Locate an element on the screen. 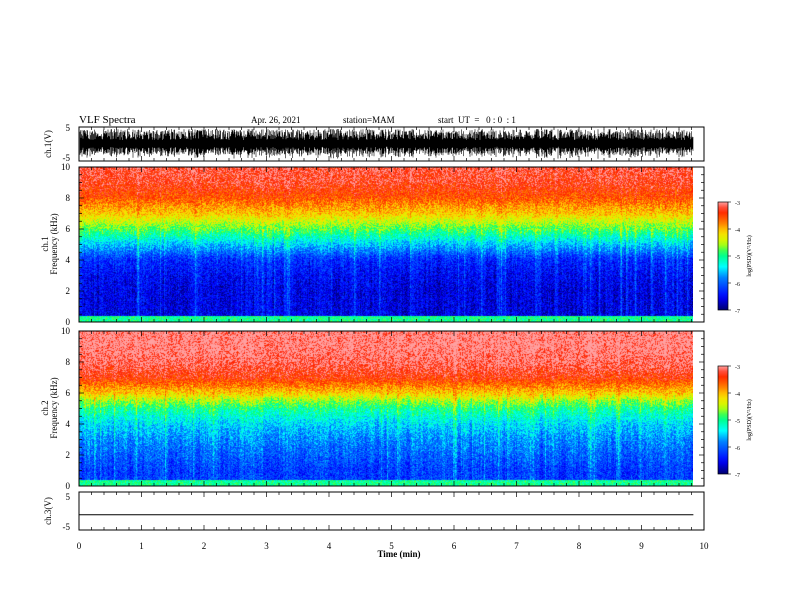 The height and width of the screenshot is (612, 792). ch1-cbar-tick-m6: -6 is located at coordinates (737, 285).